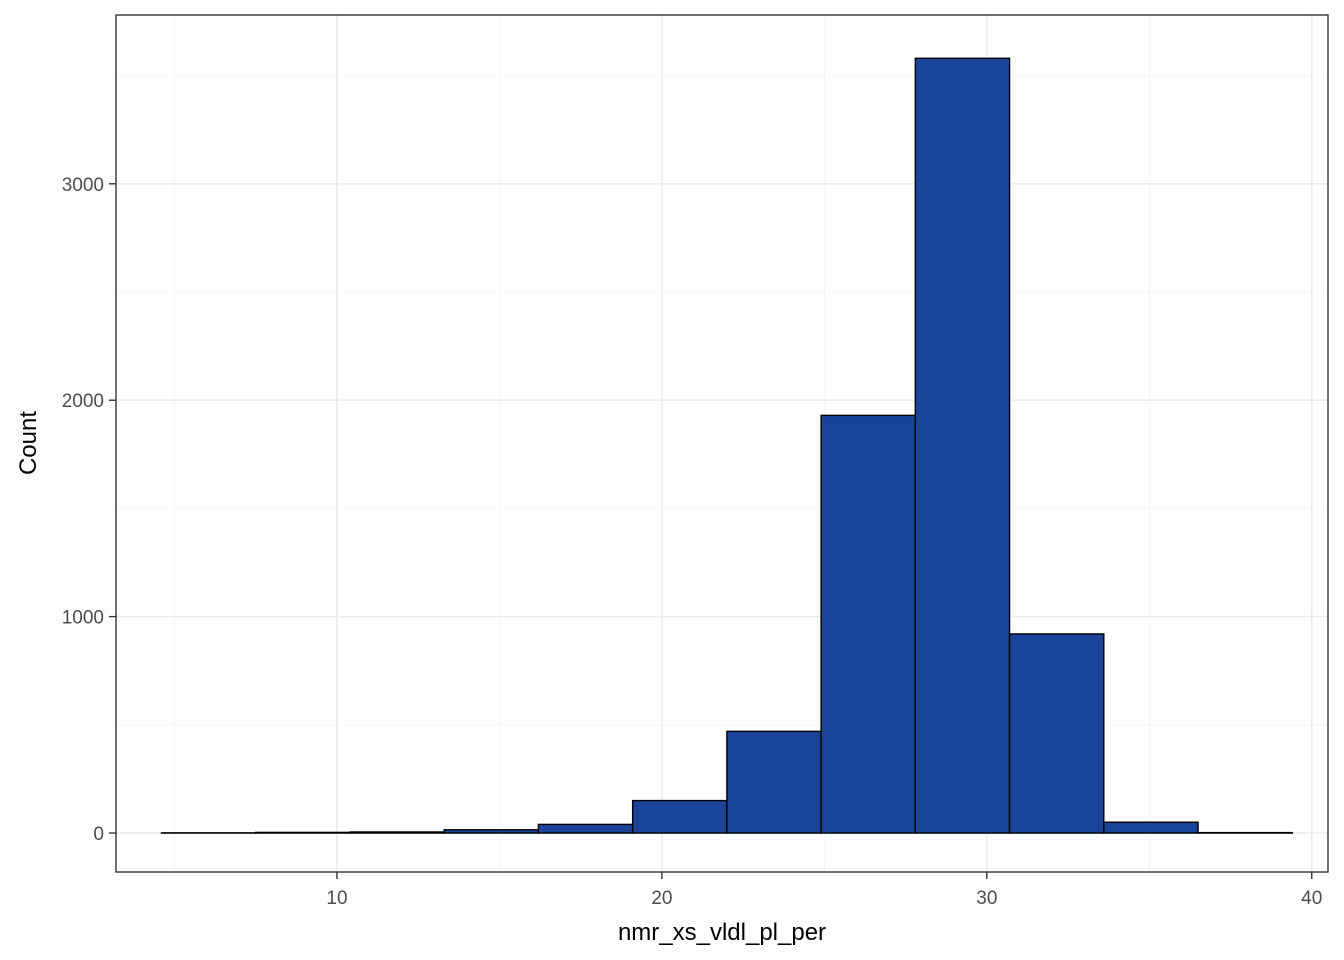 The height and width of the screenshot is (960, 1344). Describe the element at coordinates (89, 510) in the screenshot. I see `y-axis: 0 1000 2000 3000` at that location.